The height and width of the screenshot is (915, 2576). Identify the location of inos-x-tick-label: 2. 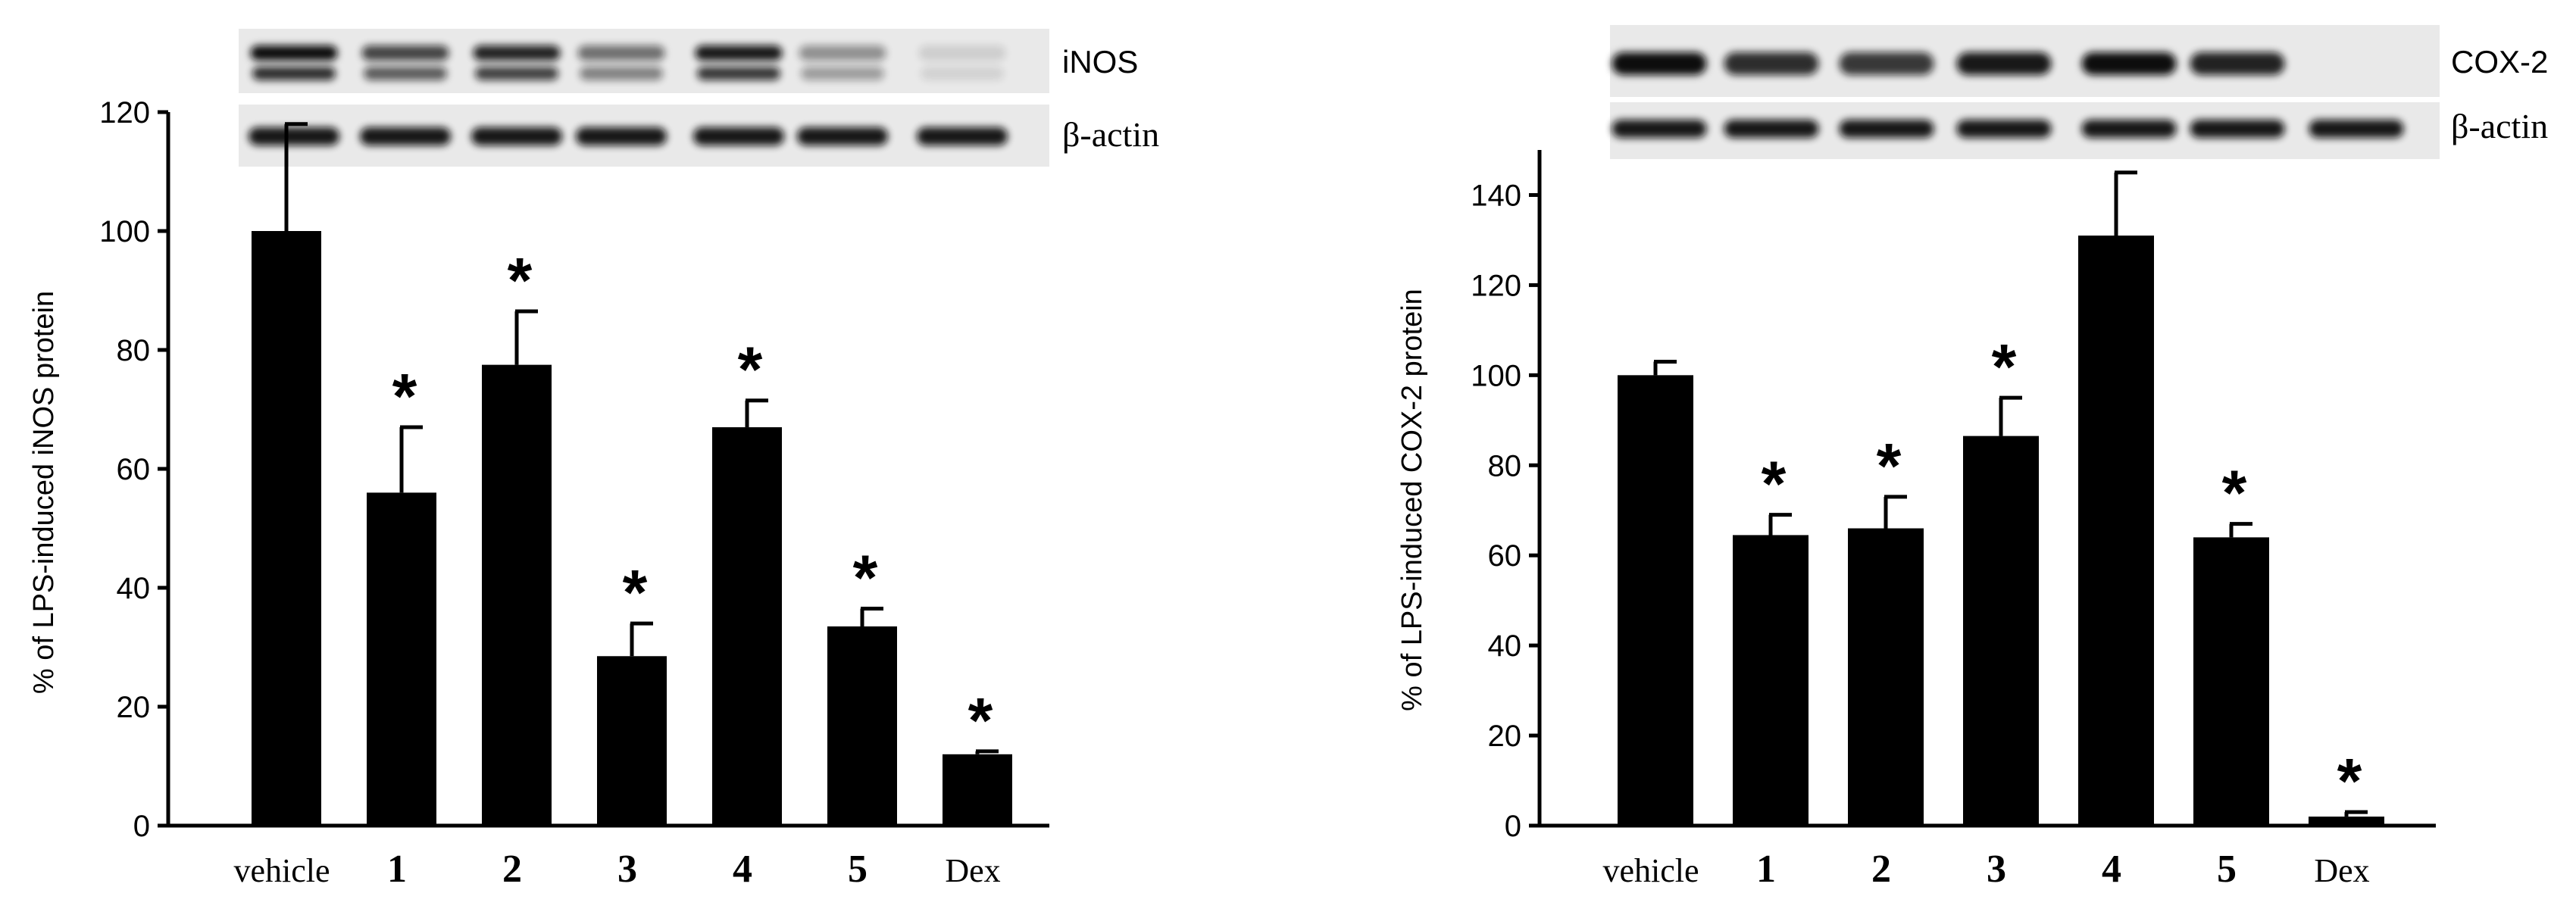
(512, 870).